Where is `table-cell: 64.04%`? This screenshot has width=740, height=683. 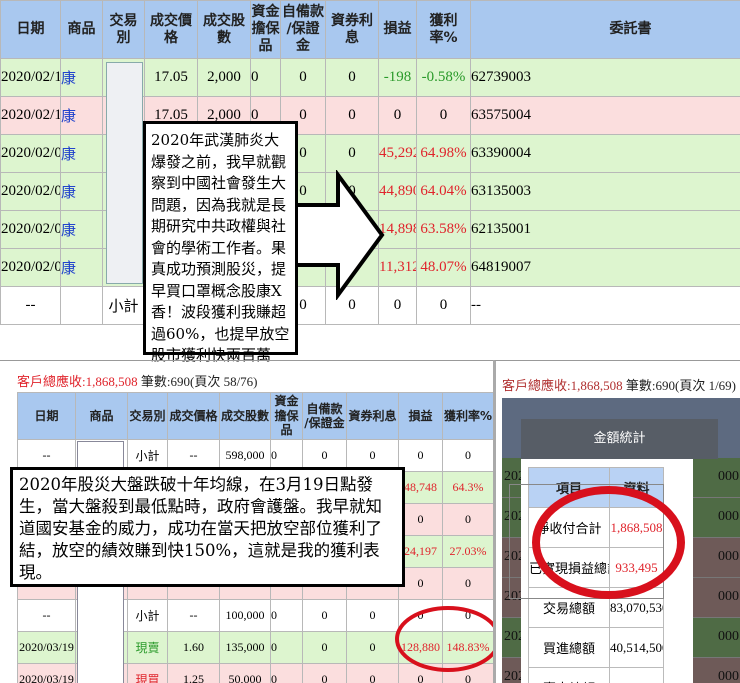 table-cell: 64.04% is located at coordinates (443, 191).